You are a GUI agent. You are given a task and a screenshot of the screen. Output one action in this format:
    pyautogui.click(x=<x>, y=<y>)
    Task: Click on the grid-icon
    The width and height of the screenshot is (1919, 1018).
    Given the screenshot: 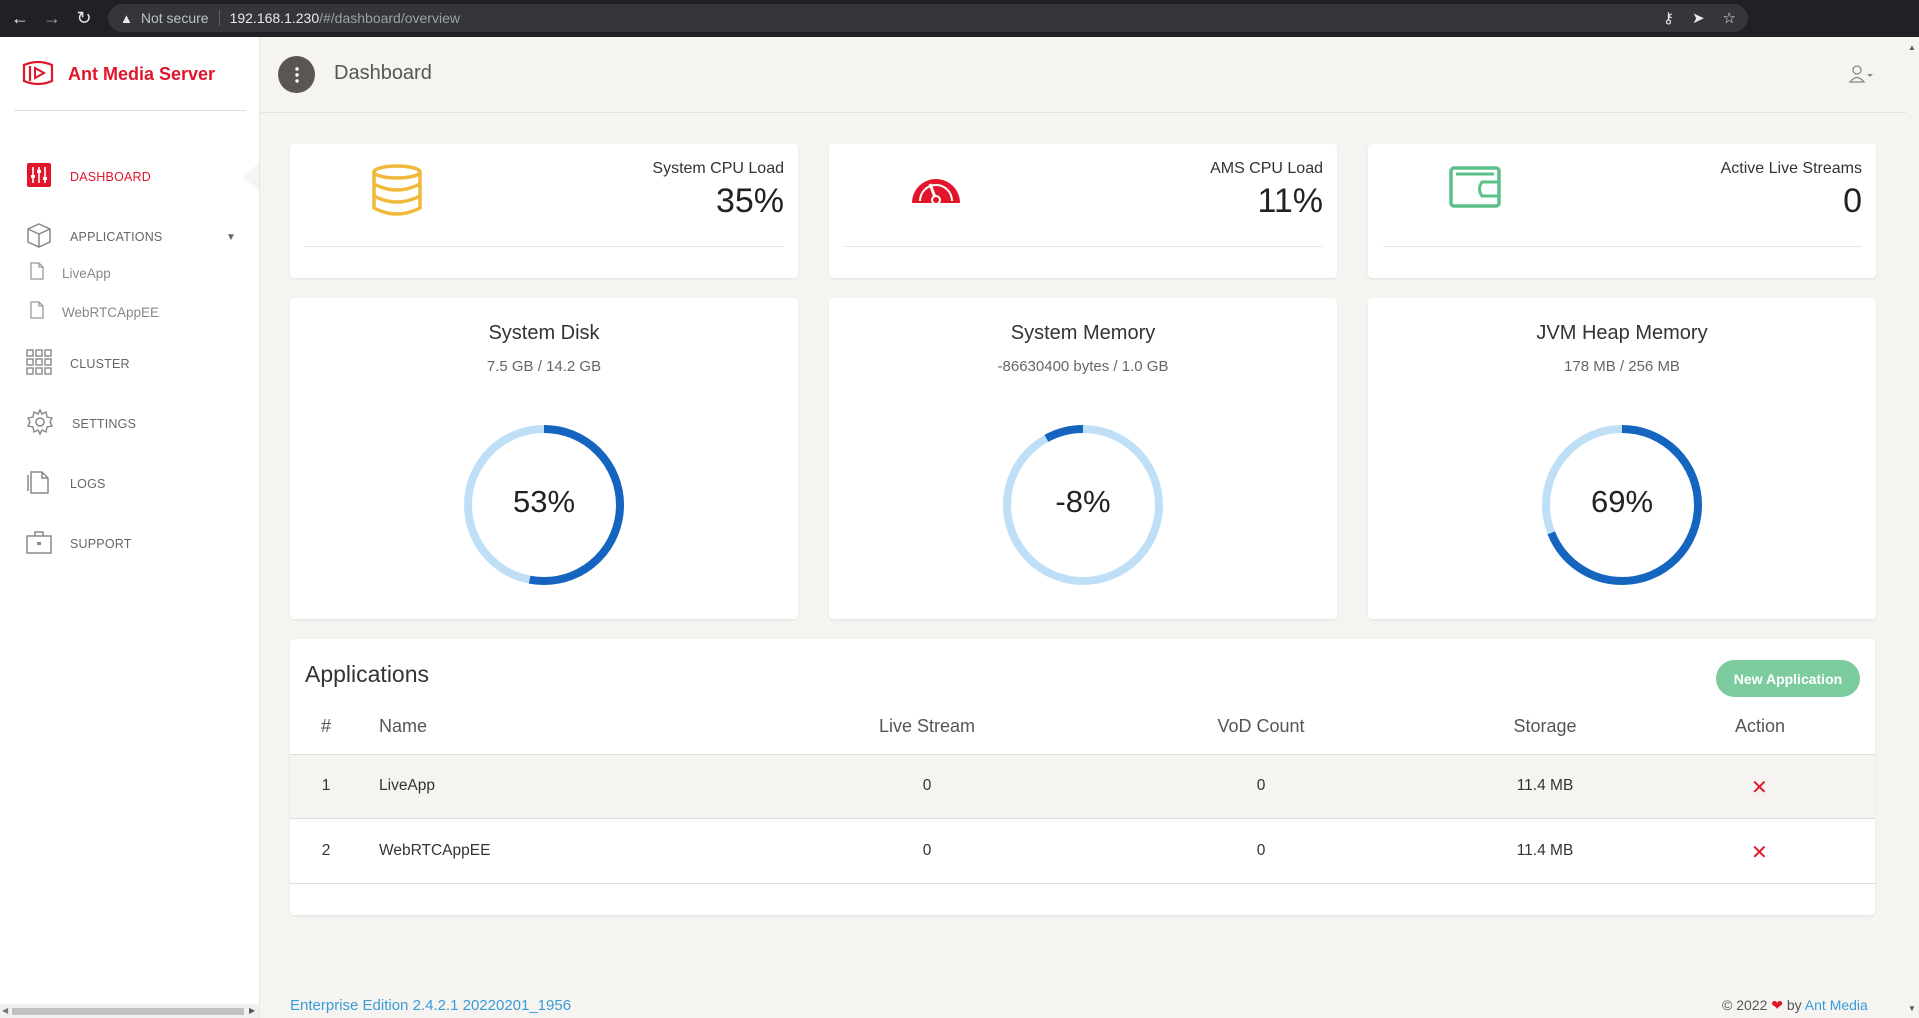 What is the action you would take?
    pyautogui.click(x=39, y=364)
    